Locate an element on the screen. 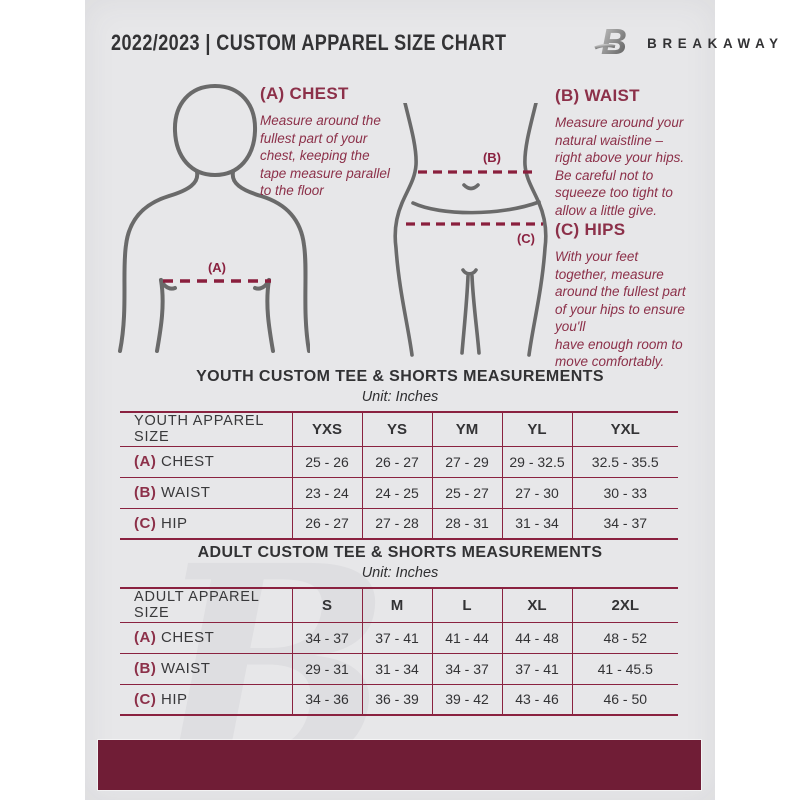  waist-hip-measure-figure-icon: (B) (C) is located at coordinates (470, 230).